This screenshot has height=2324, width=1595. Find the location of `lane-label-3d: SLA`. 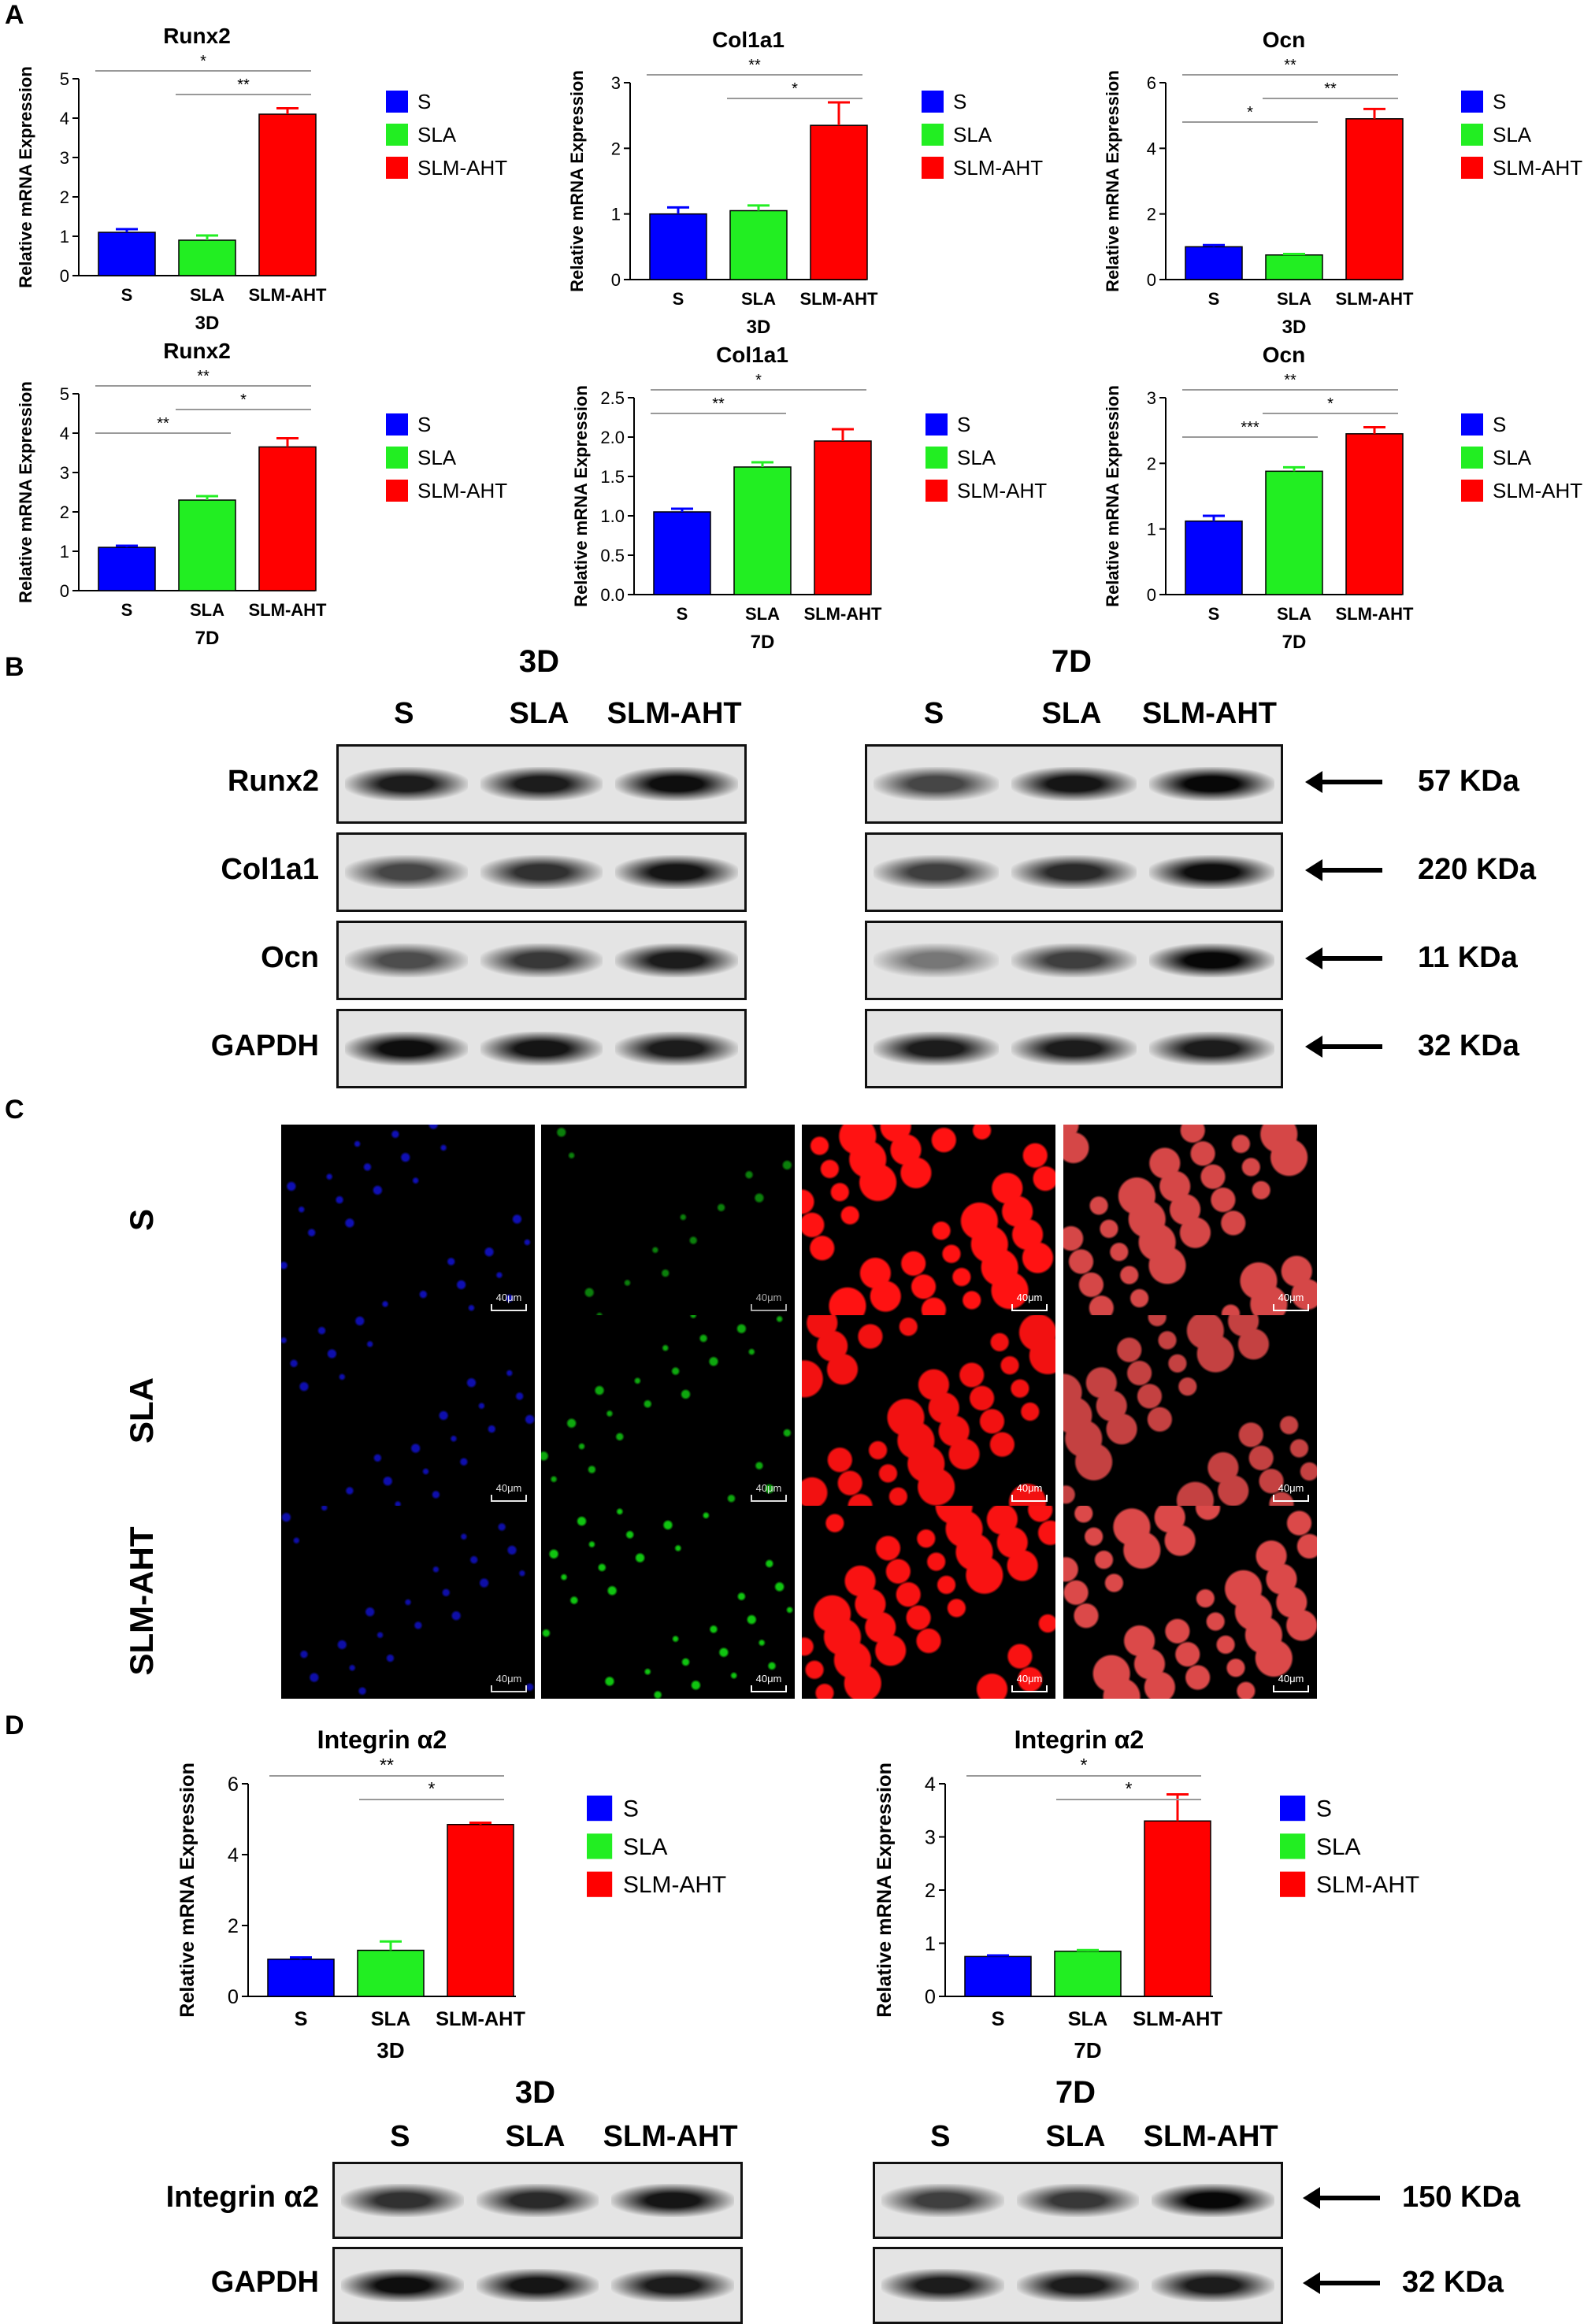

lane-label-3d: SLA is located at coordinates (539, 713).